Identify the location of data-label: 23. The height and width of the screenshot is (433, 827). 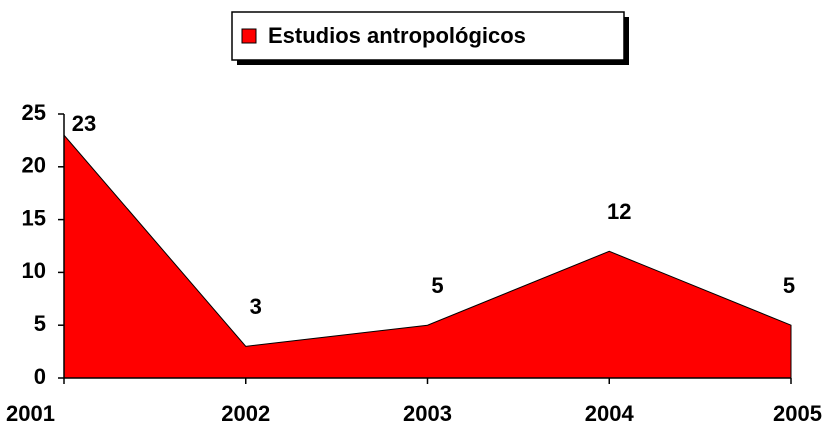
(84, 123).